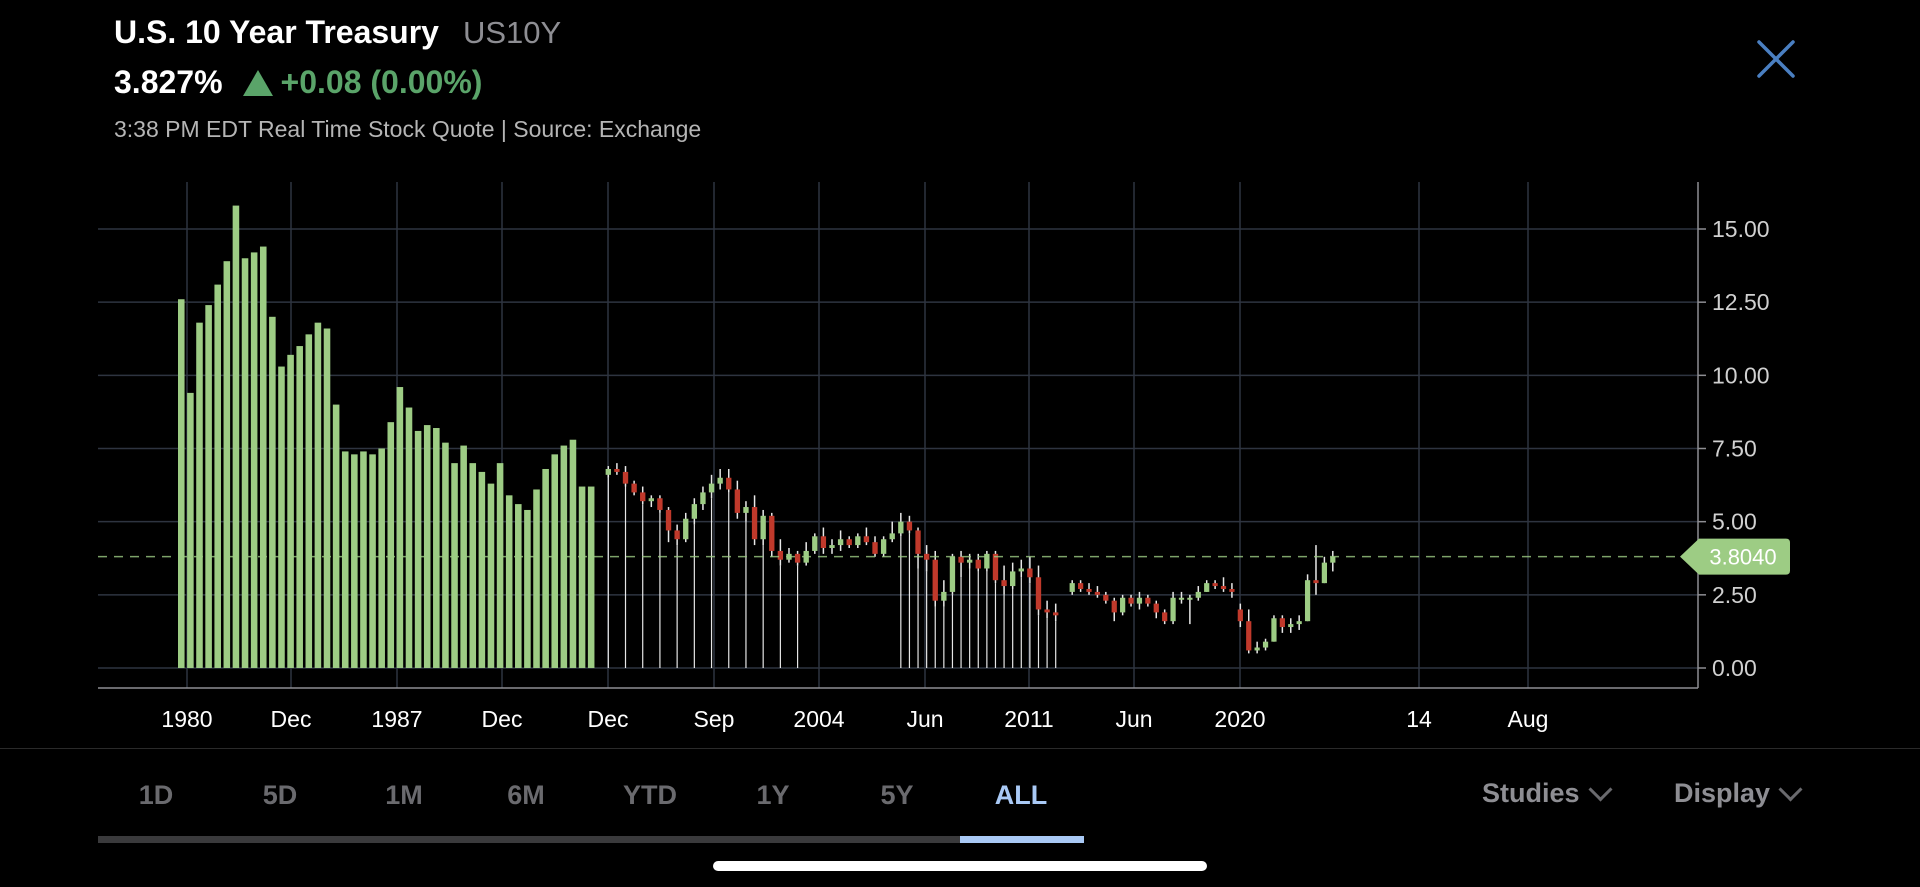 This screenshot has height=887, width=1920. What do you see at coordinates (512, 32) in the screenshot?
I see `ticker-symbol: US10Y` at bounding box center [512, 32].